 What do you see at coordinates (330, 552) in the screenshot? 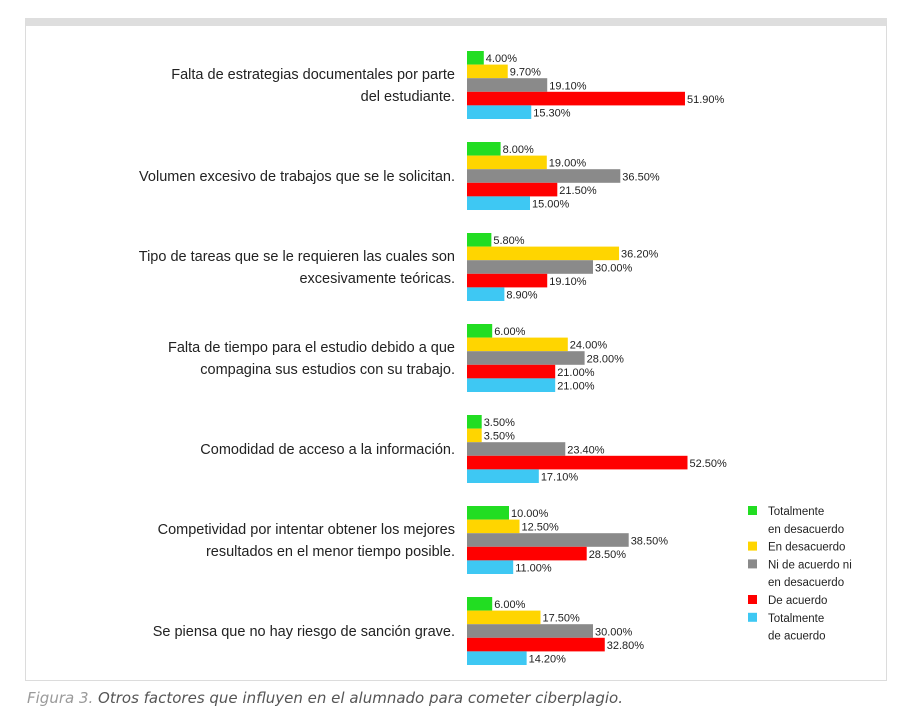
I see `category-label: resultados en el menor tiempo posible.` at bounding box center [330, 552].